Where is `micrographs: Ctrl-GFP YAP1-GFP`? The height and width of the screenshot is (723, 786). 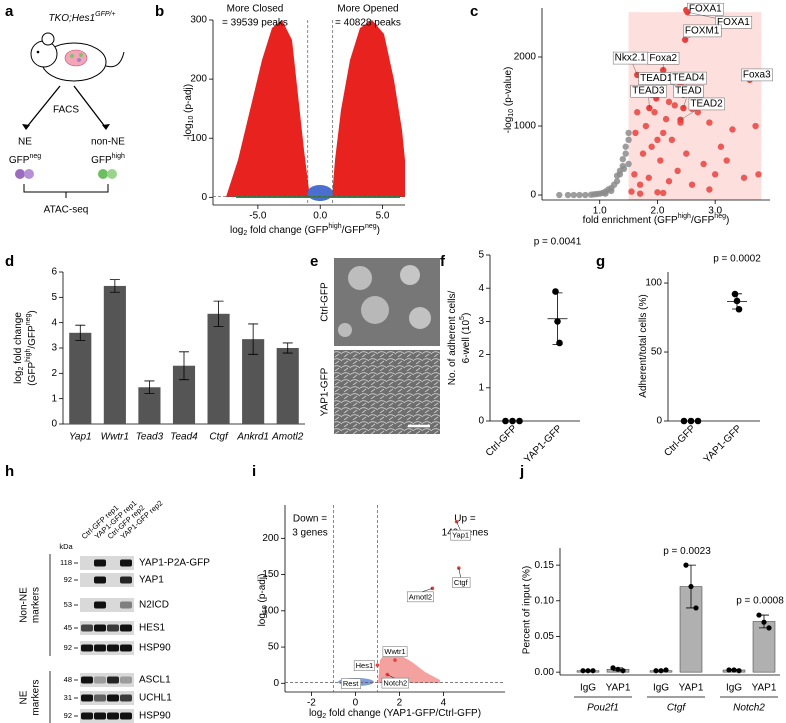
micrographs: Ctrl-GFP YAP1-GFP is located at coordinates (380, 346).